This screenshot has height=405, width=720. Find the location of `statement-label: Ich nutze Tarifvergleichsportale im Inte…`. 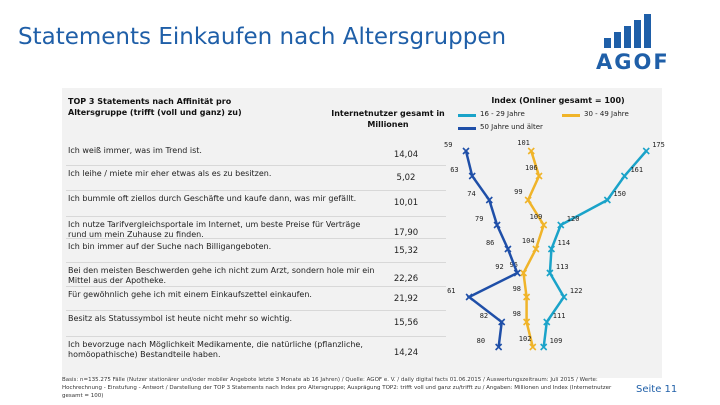

statement-label: Ich nutze Tarifvergleichsportale im Inte… is located at coordinates (214, 229).